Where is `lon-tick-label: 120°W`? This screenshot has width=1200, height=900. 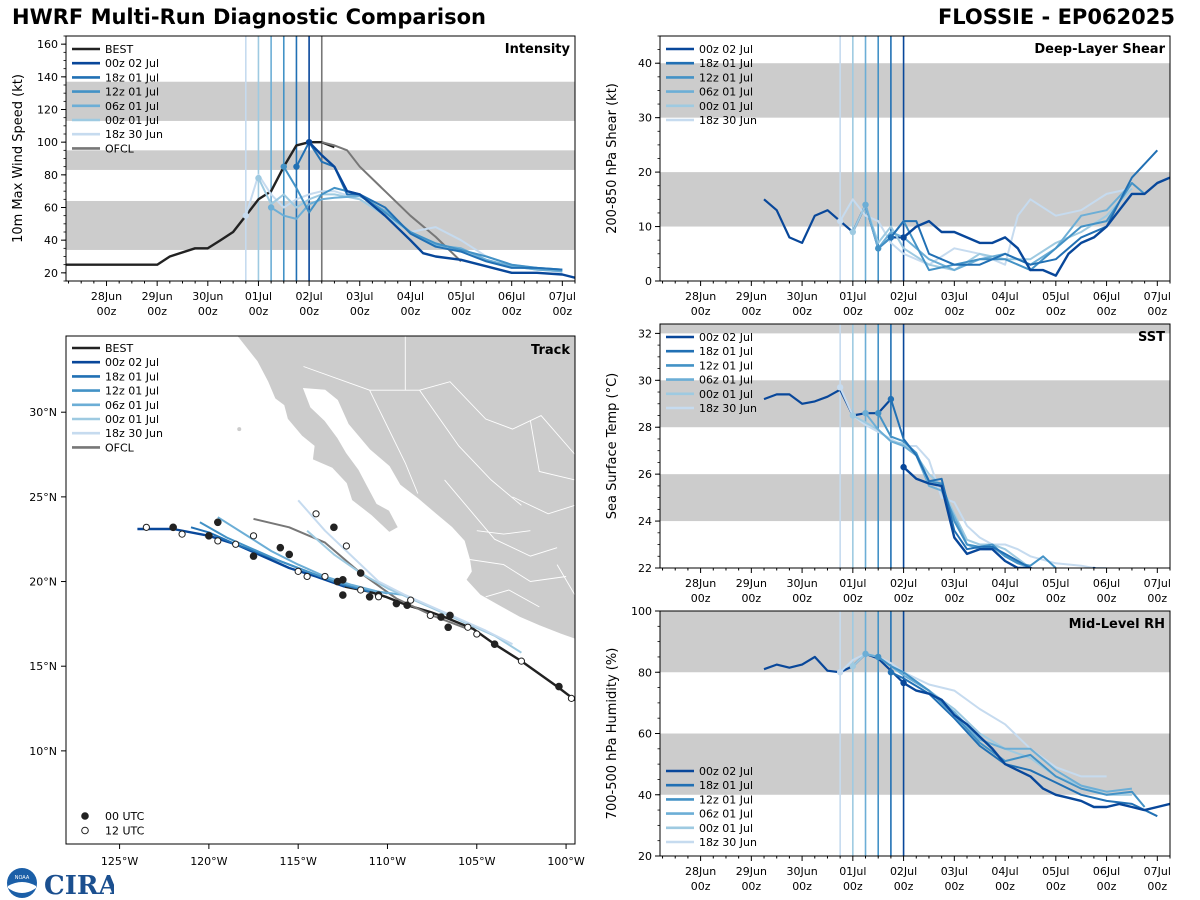
lon-tick-label: 120°W is located at coordinates (208, 861).